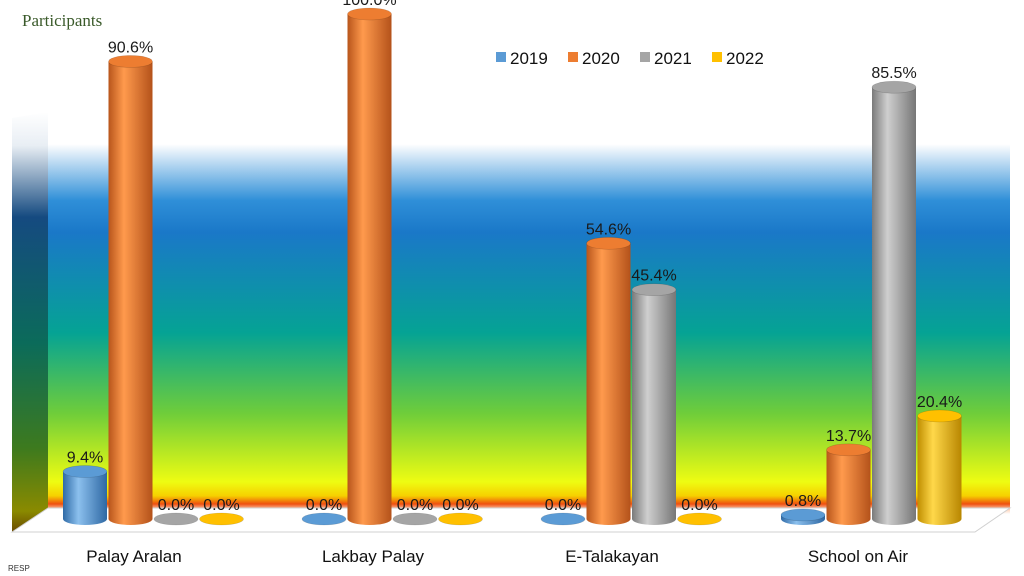 Image resolution: width=1024 pixels, height=576 pixels. Describe the element at coordinates (699, 505) in the screenshot. I see `data-label-e-talakayan-2022: 0.0%` at that location.